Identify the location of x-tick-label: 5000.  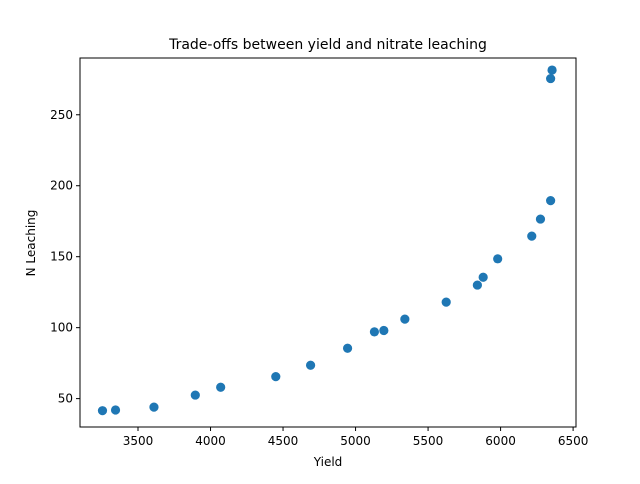
(355, 441).